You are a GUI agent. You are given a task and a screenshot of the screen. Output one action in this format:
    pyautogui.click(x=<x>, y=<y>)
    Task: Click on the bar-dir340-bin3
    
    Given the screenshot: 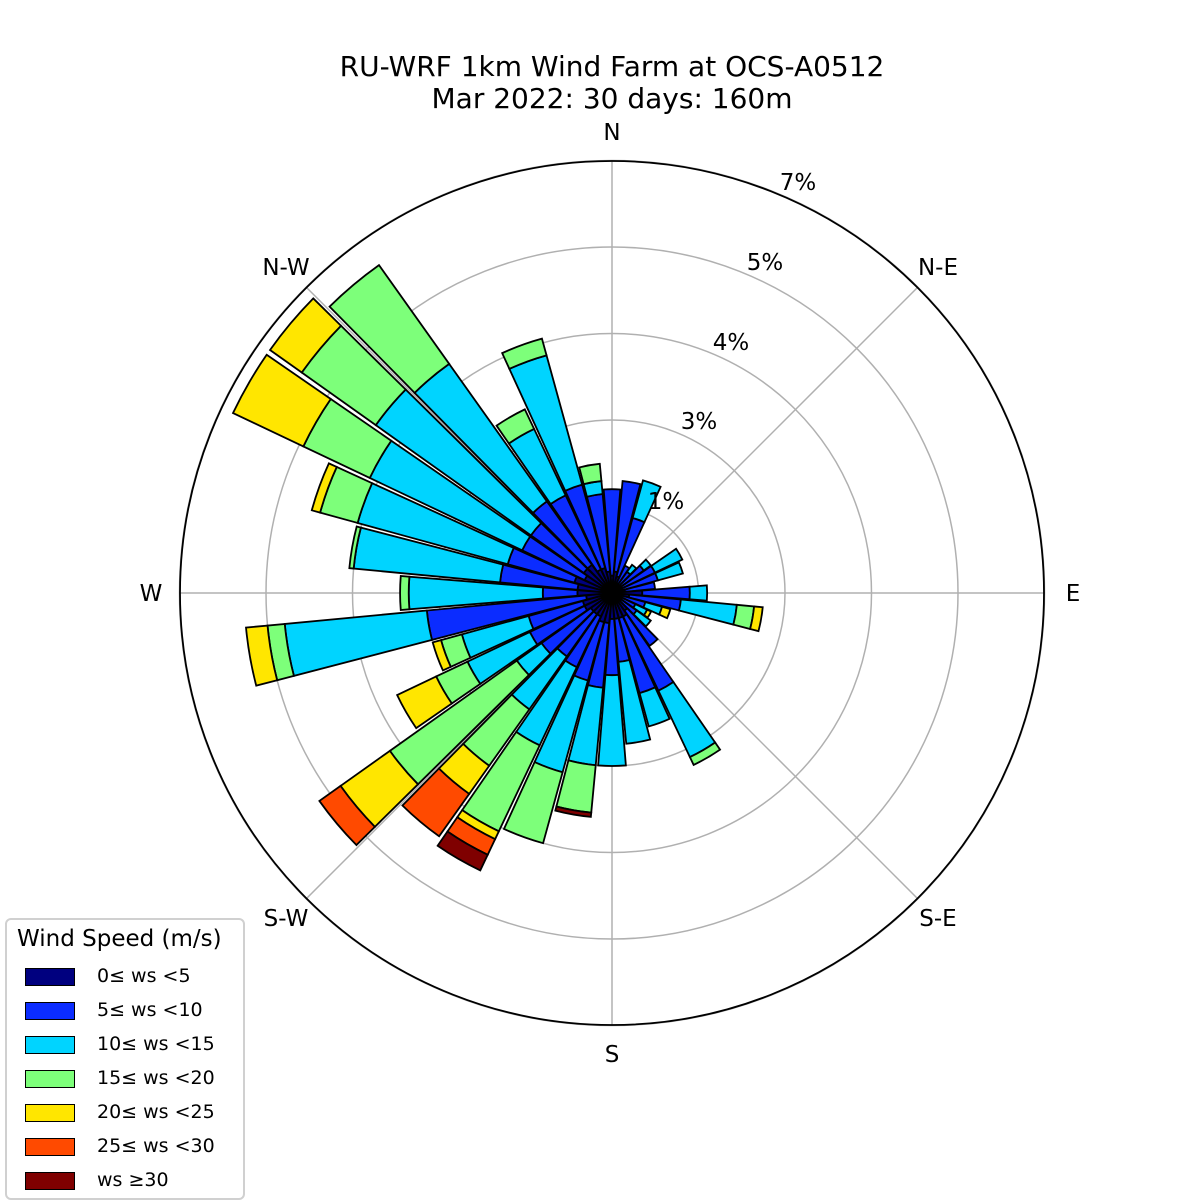 What is the action you would take?
    pyautogui.click(x=524, y=354)
    